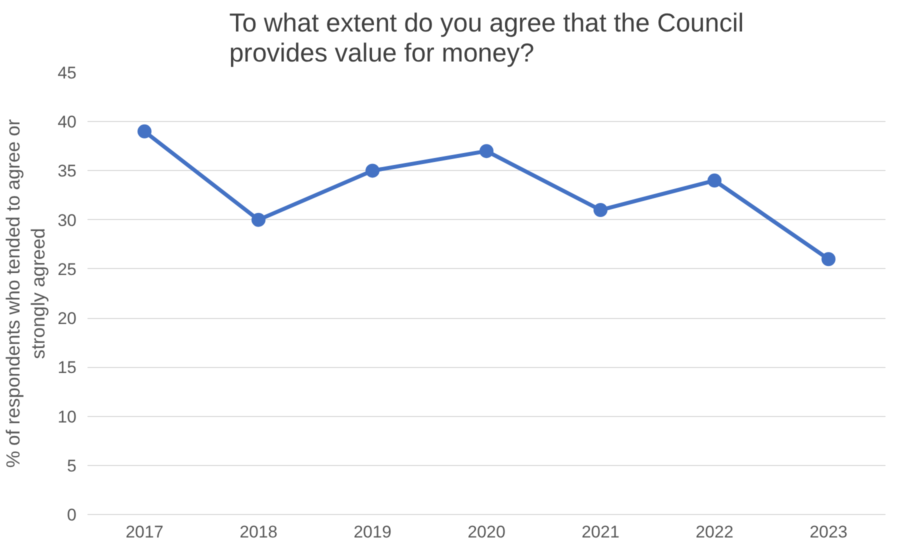 The height and width of the screenshot is (545, 905). What do you see at coordinates (72, 515) in the screenshot?
I see `y-tick-label: 0` at bounding box center [72, 515].